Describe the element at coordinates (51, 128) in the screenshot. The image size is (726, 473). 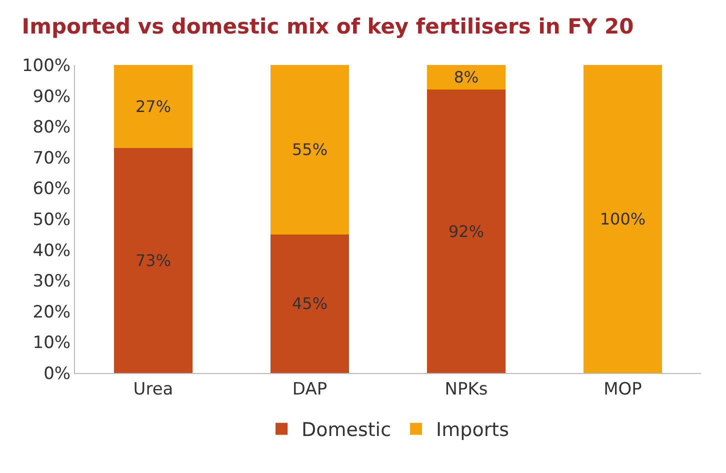
I see `y-tick-label: 80%` at that location.